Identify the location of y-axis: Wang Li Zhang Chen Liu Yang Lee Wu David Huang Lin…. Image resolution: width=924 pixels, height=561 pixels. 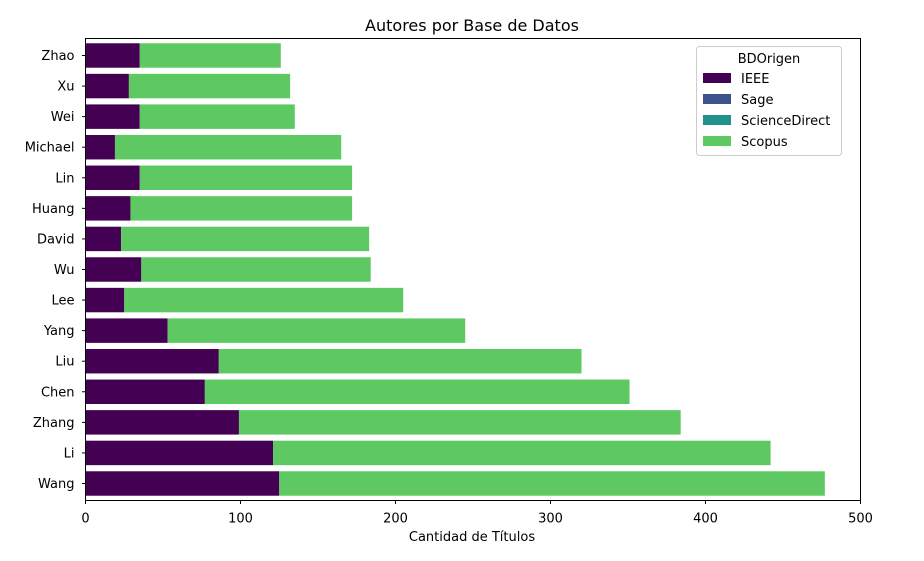
(55, 270).